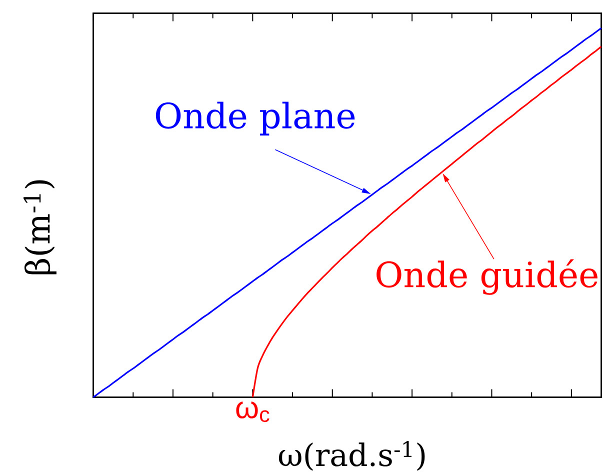 Image resolution: width=603 pixels, height=472 pixels. What do you see at coordinates (255, 119) in the screenshot?
I see `series-label: Onde plane` at bounding box center [255, 119].